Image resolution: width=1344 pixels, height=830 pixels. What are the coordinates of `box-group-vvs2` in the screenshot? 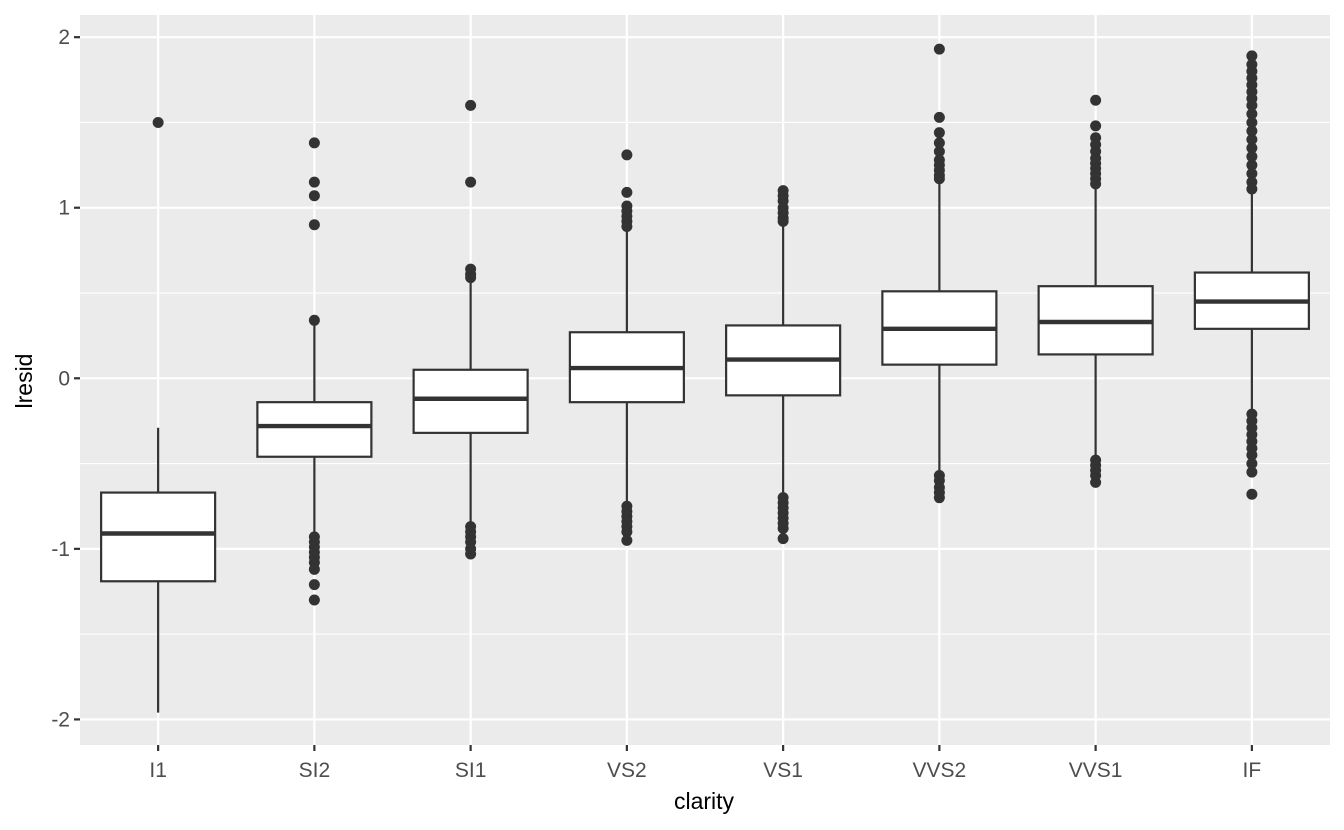 It's located at (939, 273).